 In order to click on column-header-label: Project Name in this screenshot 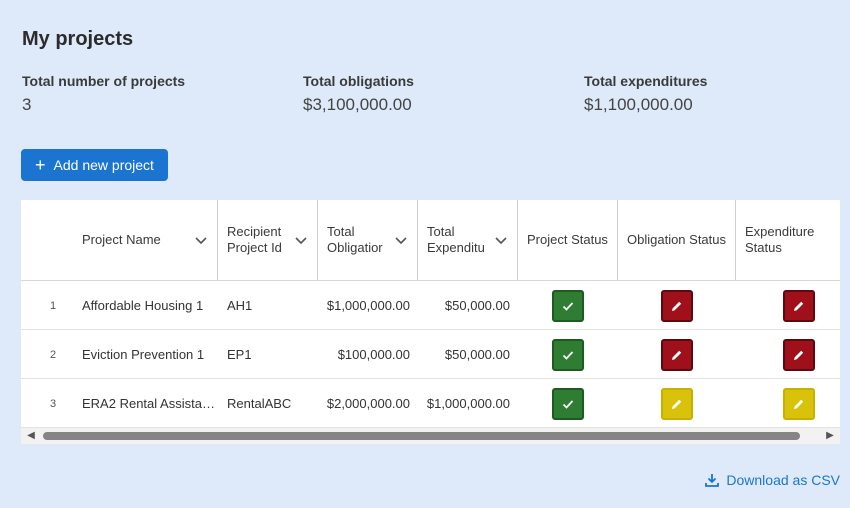, I will do `click(121, 239)`.